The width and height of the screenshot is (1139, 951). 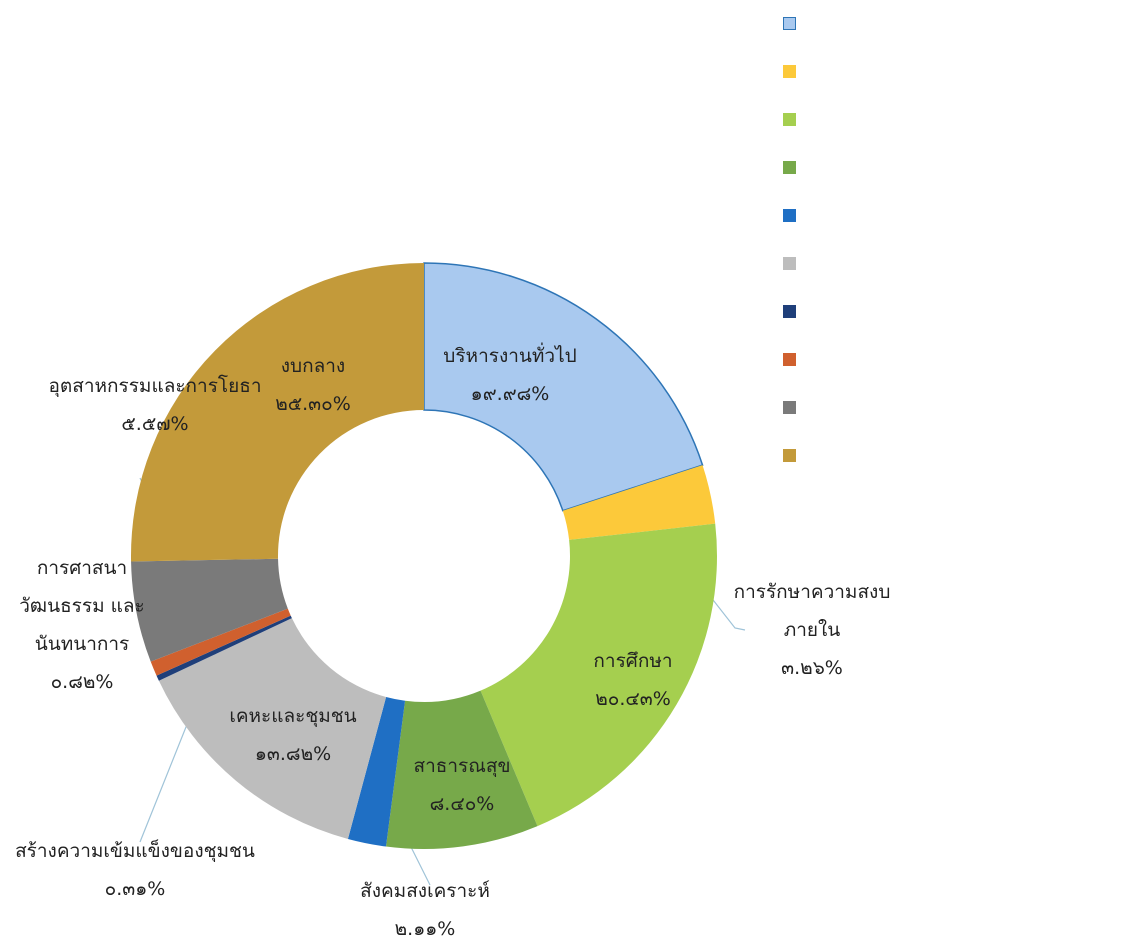 I want to click on data-label-name: อุตสาหกรรมและการโยธา, so click(x=155, y=386).